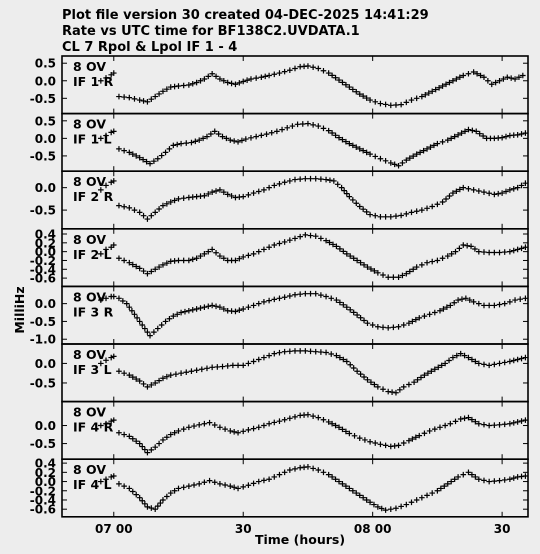 Image resolution: width=540 pixels, height=554 pixels. I want to click on y-tick-label: -1.0, so click(43, 340).